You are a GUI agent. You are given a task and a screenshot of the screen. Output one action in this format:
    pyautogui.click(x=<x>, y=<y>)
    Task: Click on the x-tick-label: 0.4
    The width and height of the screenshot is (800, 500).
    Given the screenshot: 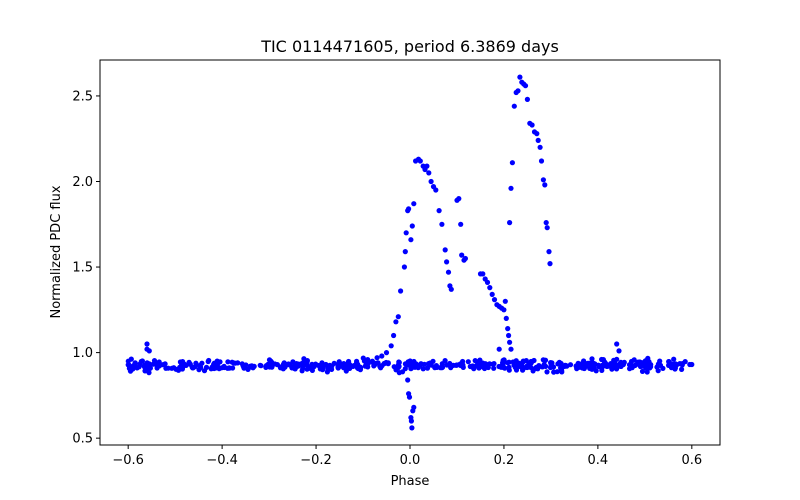 What is the action you would take?
    pyautogui.click(x=598, y=460)
    